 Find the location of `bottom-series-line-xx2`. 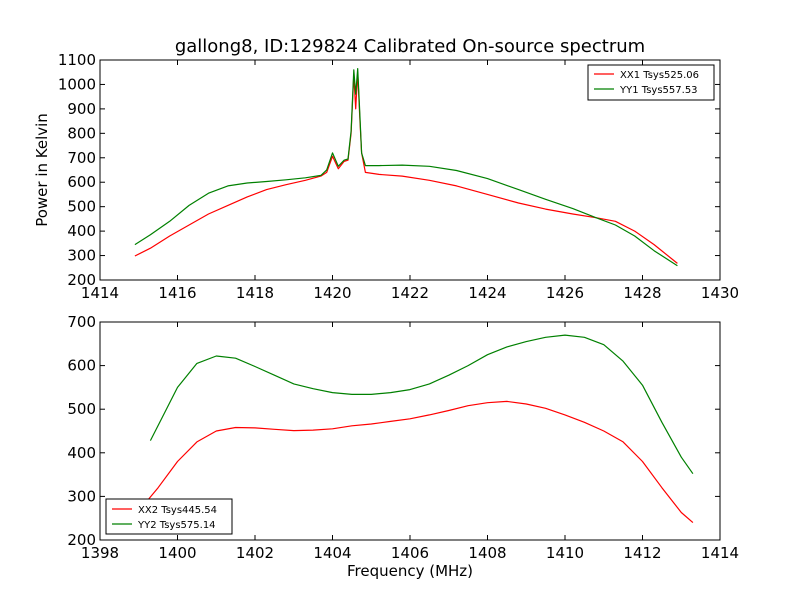

bottom-series-line-xx2 is located at coordinates (420, 462).